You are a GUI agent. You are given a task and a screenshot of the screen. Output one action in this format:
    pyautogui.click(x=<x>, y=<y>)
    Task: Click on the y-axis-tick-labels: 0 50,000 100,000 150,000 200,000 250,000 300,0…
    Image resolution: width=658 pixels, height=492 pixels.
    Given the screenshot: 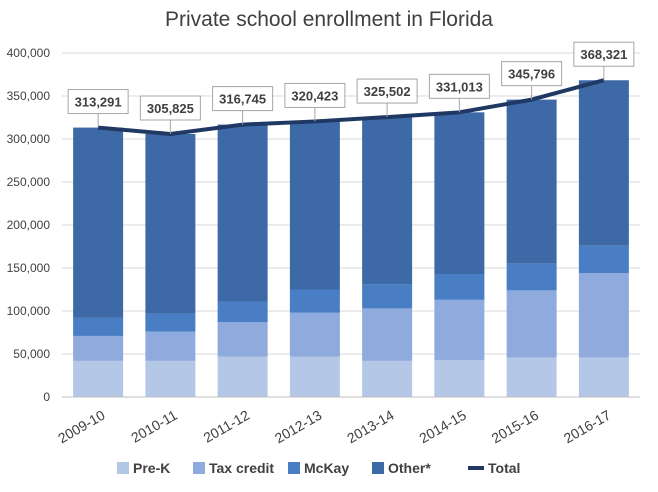 What is the action you would take?
    pyautogui.click(x=29, y=225)
    